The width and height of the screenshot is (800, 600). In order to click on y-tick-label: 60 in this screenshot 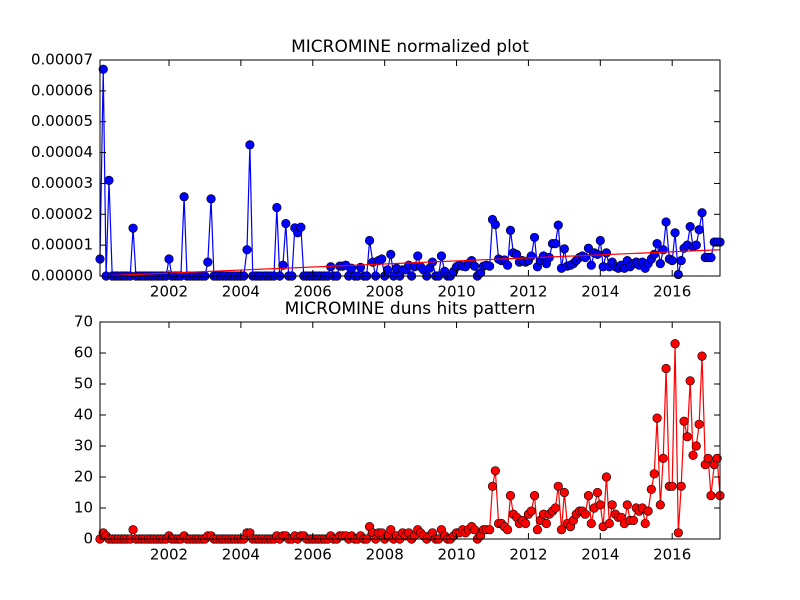, I will do `click(83, 353)`.